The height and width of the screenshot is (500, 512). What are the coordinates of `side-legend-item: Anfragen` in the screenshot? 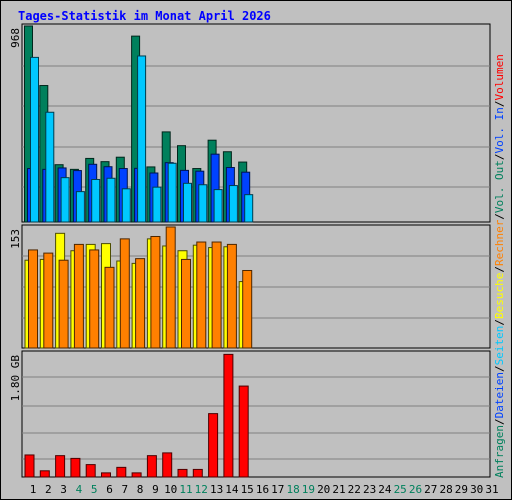 It's located at (499, 451).